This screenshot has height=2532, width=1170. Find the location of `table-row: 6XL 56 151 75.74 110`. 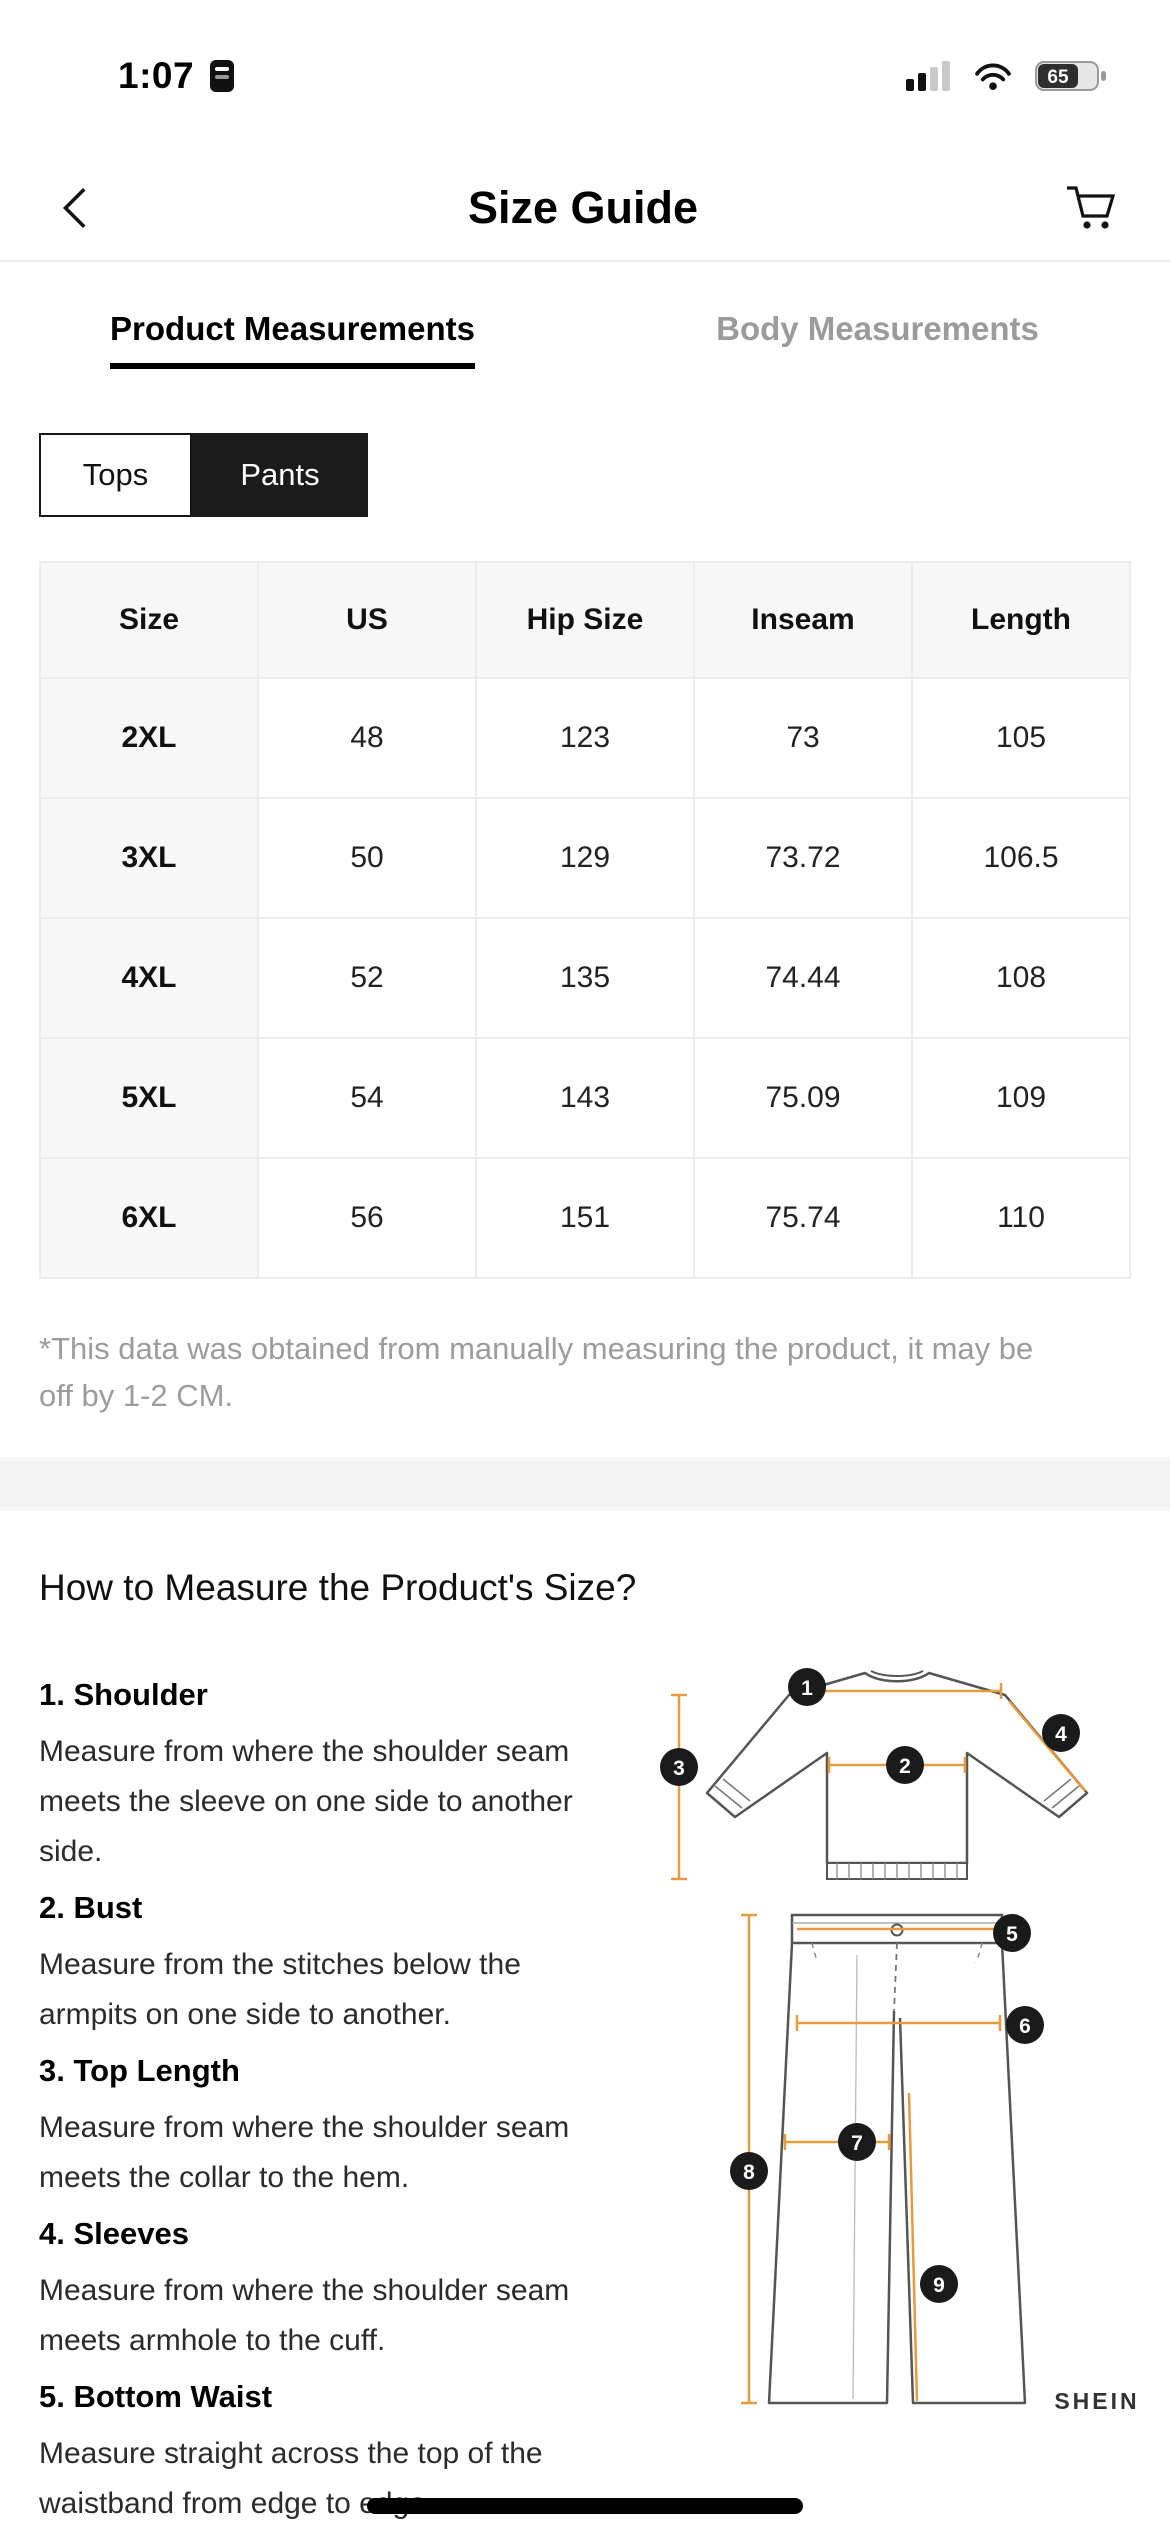

table-row: 6XL 56 151 75.74 110 is located at coordinates (585, 1218).